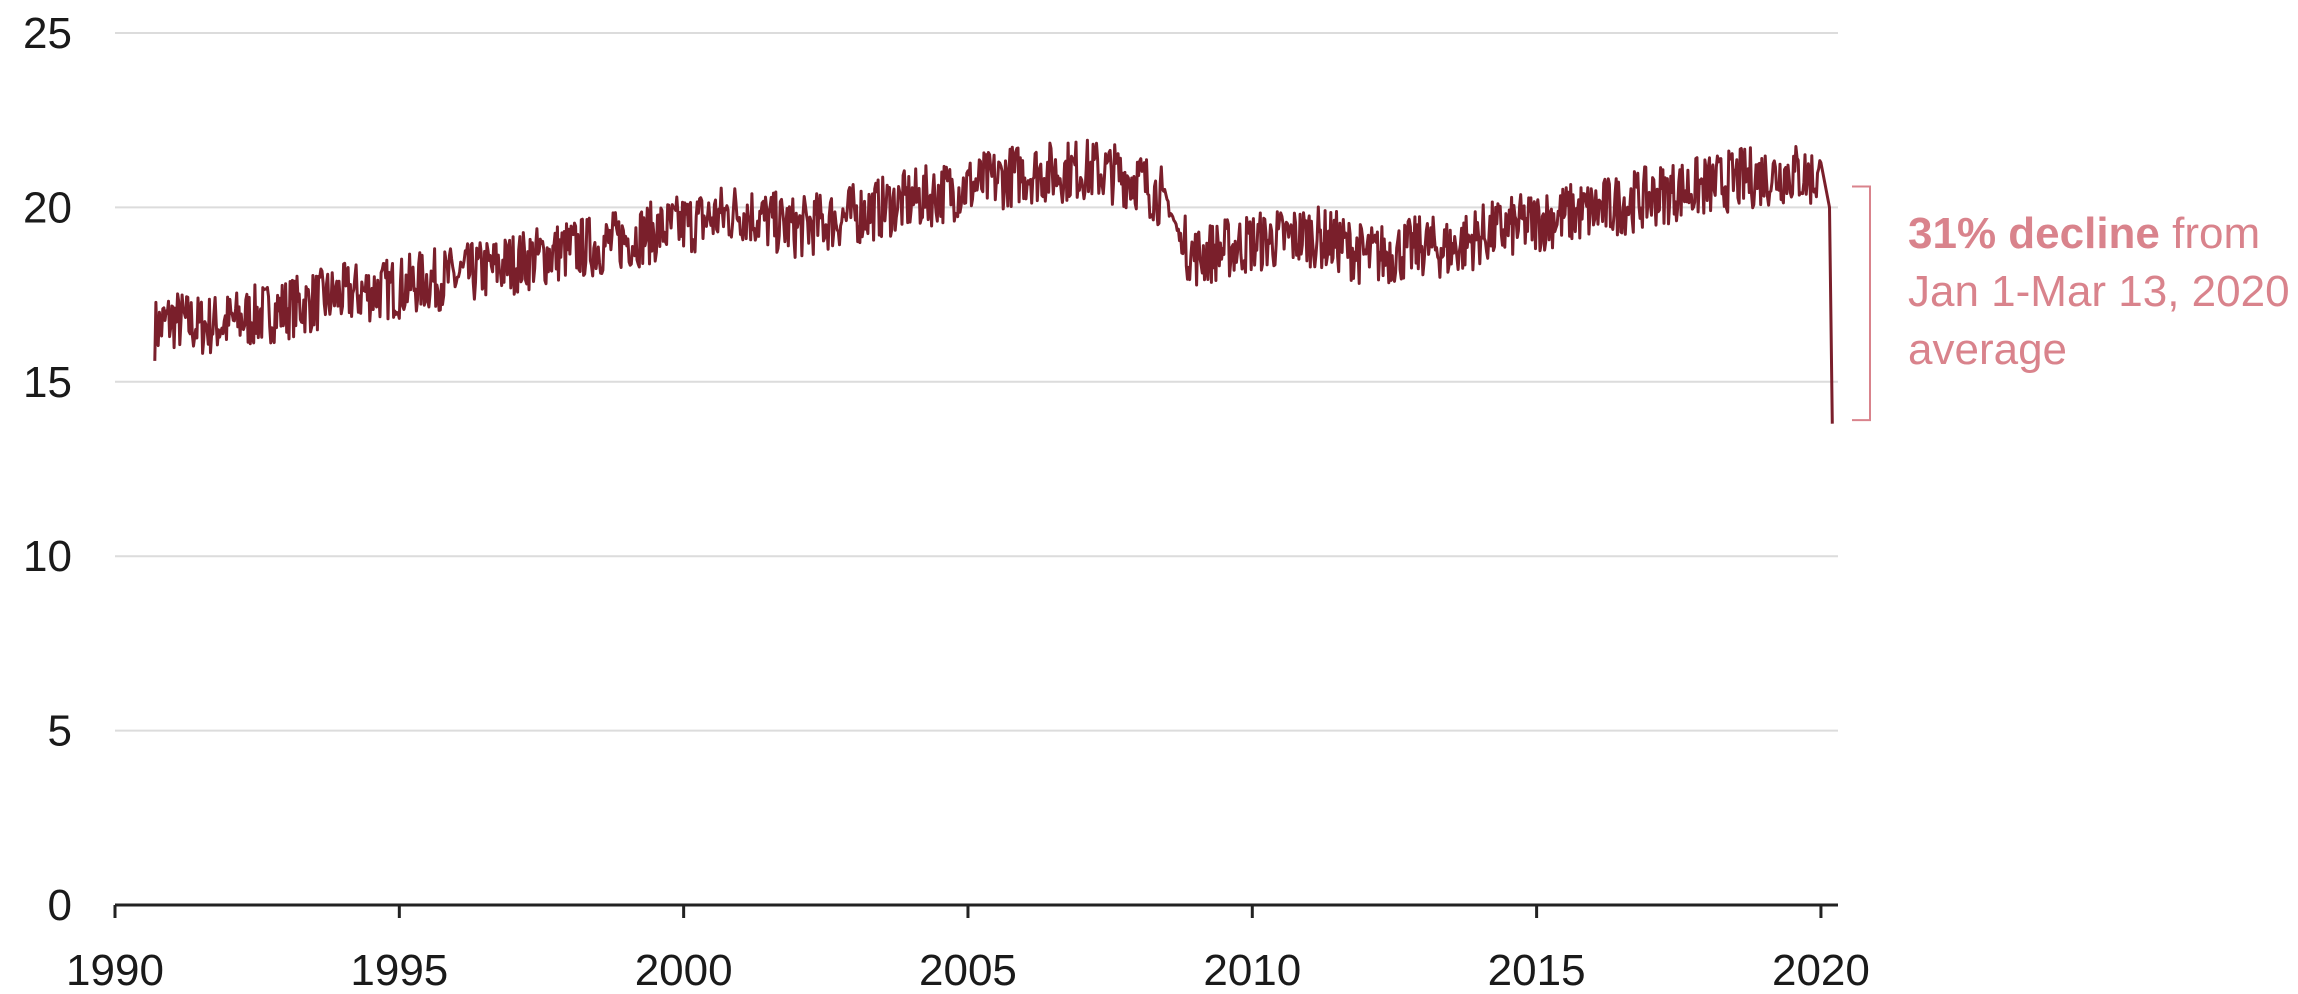 The image size is (2298, 994). I want to click on x-tick-label-1995: 1995, so click(399, 970).